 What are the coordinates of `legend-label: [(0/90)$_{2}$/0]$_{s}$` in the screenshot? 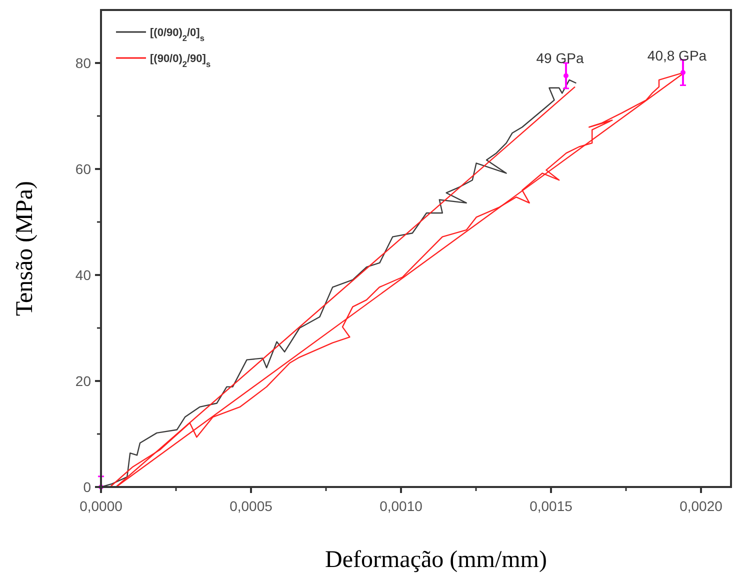 It's located at (177, 34).